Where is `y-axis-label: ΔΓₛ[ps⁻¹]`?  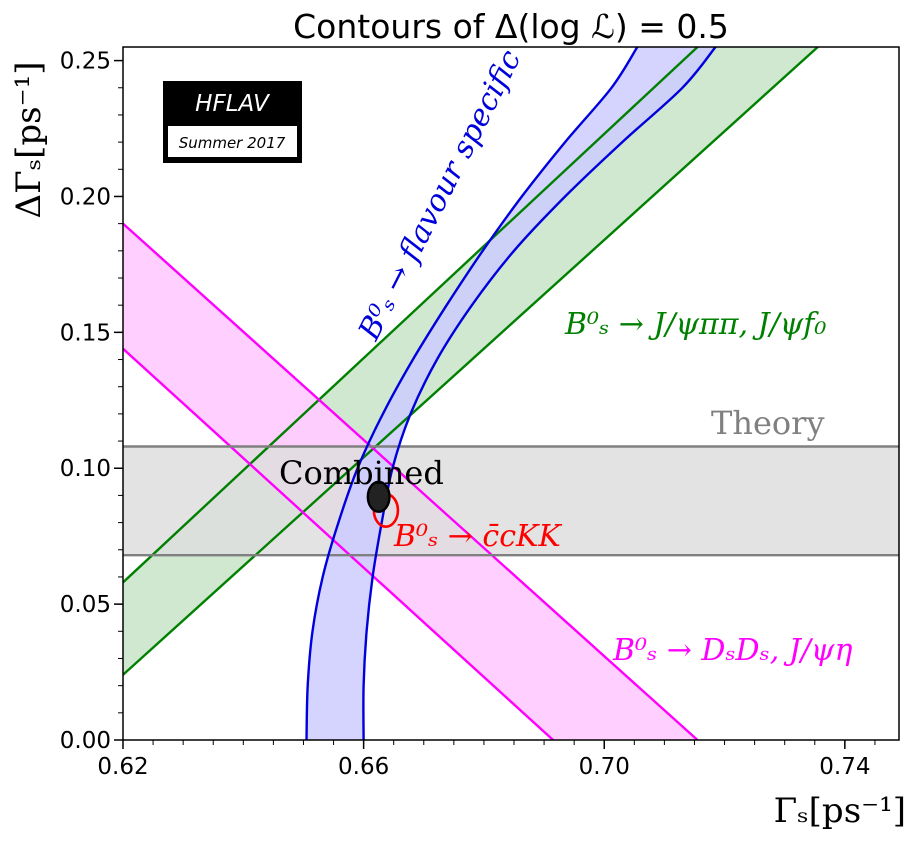
y-axis-label: ΔΓₛ[ps⁻¹] is located at coordinates (29, 140).